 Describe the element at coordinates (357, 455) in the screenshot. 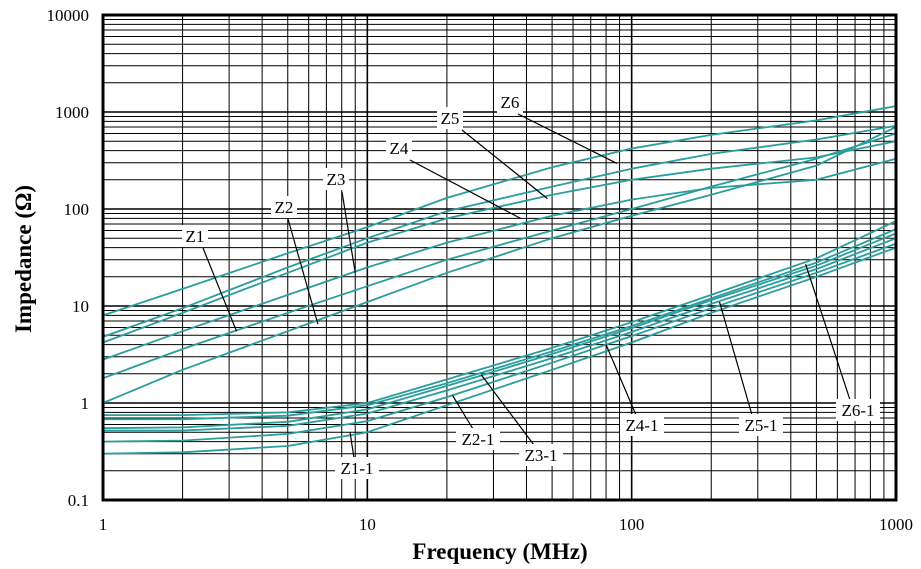

I see `callout-z1-1: Z1-1` at that location.